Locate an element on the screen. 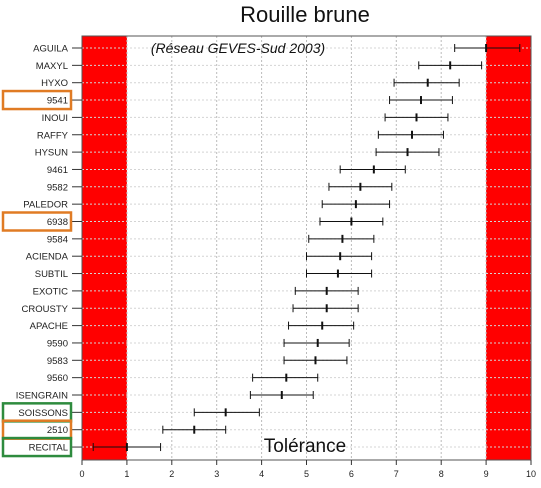 The image size is (541, 488). x-tick-label-2: 2 is located at coordinates (171, 474).